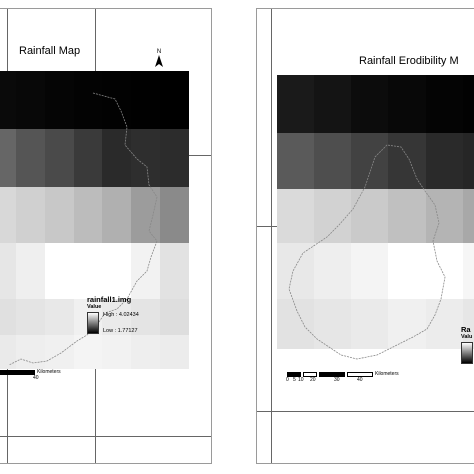 The width and height of the screenshot is (474, 474). What do you see at coordinates (120, 331) in the screenshot?
I see `legend-low: Low : 1.77127` at bounding box center [120, 331].